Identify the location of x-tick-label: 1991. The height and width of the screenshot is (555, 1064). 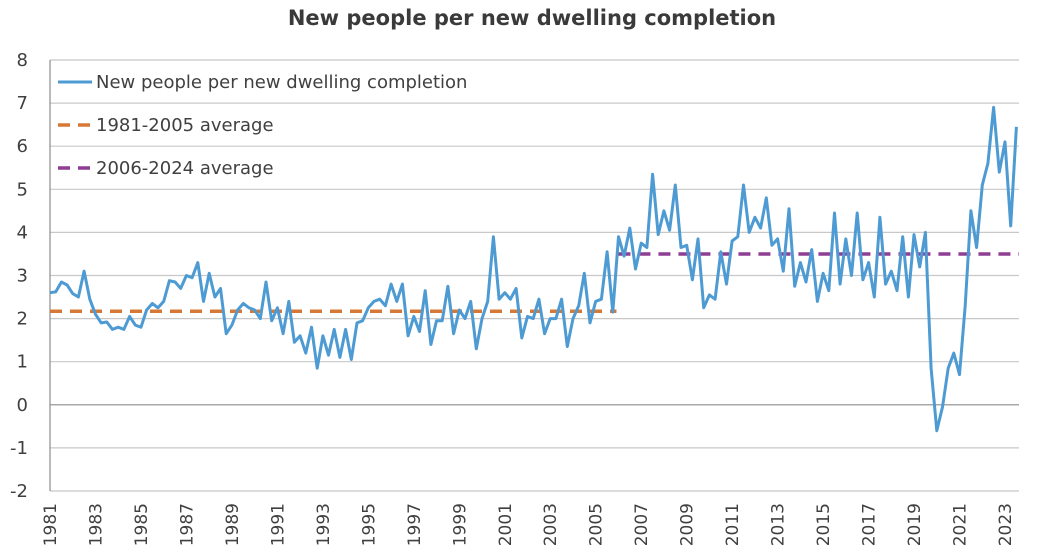
(278, 524).